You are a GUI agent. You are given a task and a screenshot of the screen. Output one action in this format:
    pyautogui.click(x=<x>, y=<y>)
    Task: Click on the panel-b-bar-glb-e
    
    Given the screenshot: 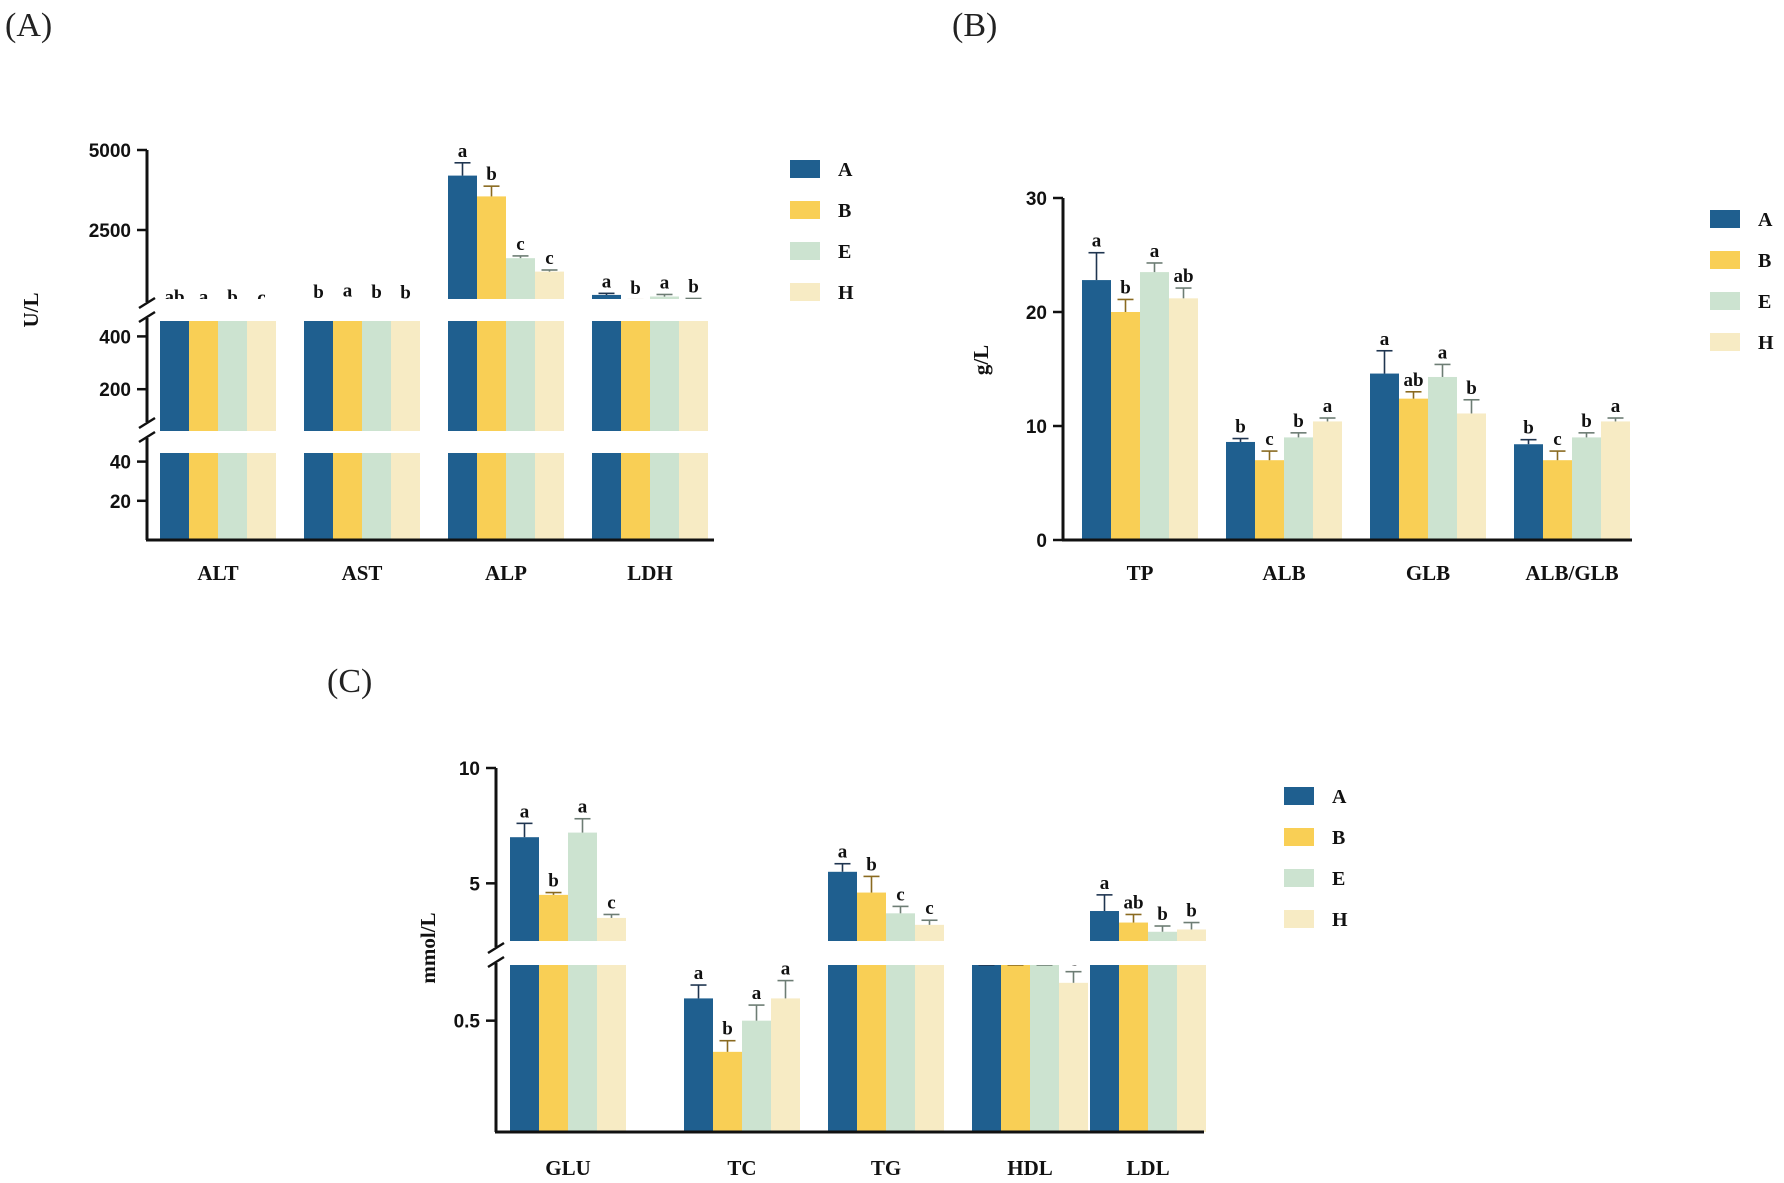 What is the action you would take?
    pyautogui.click(x=1442, y=458)
    